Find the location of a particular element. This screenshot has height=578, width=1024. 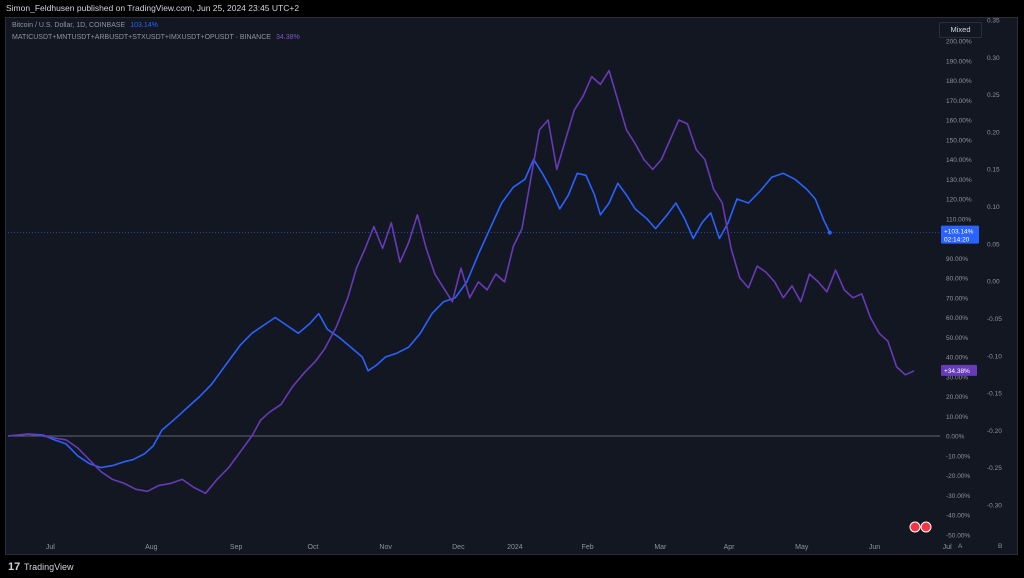

right-tick-label: -0.20 is located at coordinates (994, 431).